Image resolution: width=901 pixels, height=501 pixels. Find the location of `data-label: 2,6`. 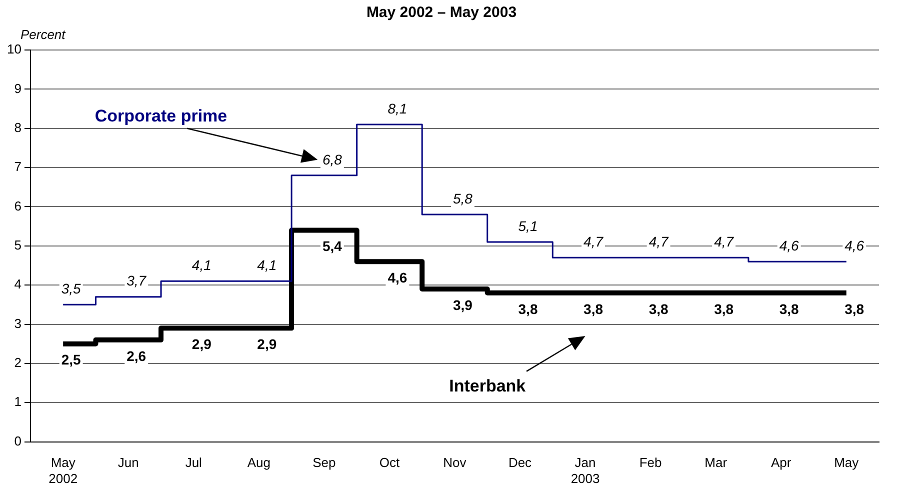

data-label: 2,6 is located at coordinates (136, 356).